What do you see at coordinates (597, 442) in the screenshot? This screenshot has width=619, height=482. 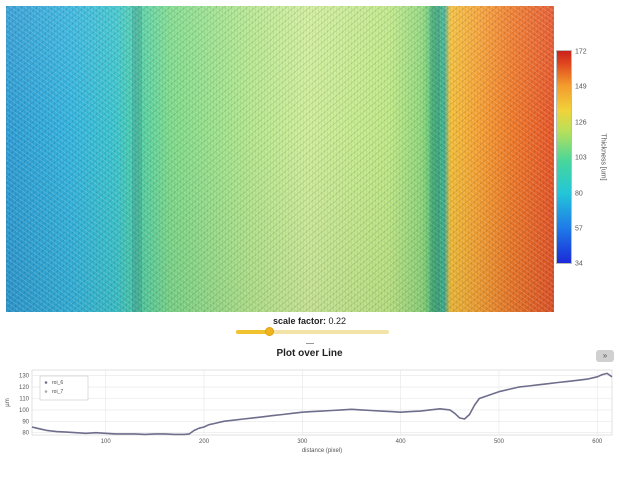 I see `x-tick-label: 600` at bounding box center [597, 442].